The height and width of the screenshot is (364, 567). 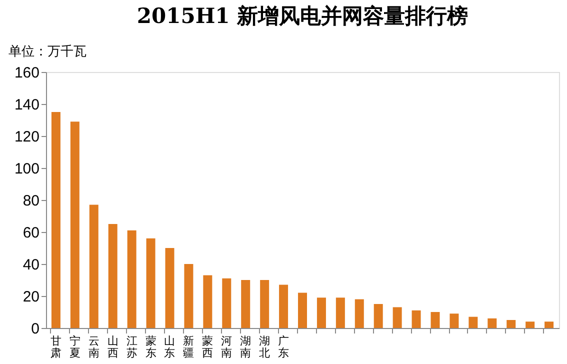 What do you see at coordinates (150, 347) in the screenshot?
I see `x-tick-label: 蒙东` at bounding box center [150, 347].